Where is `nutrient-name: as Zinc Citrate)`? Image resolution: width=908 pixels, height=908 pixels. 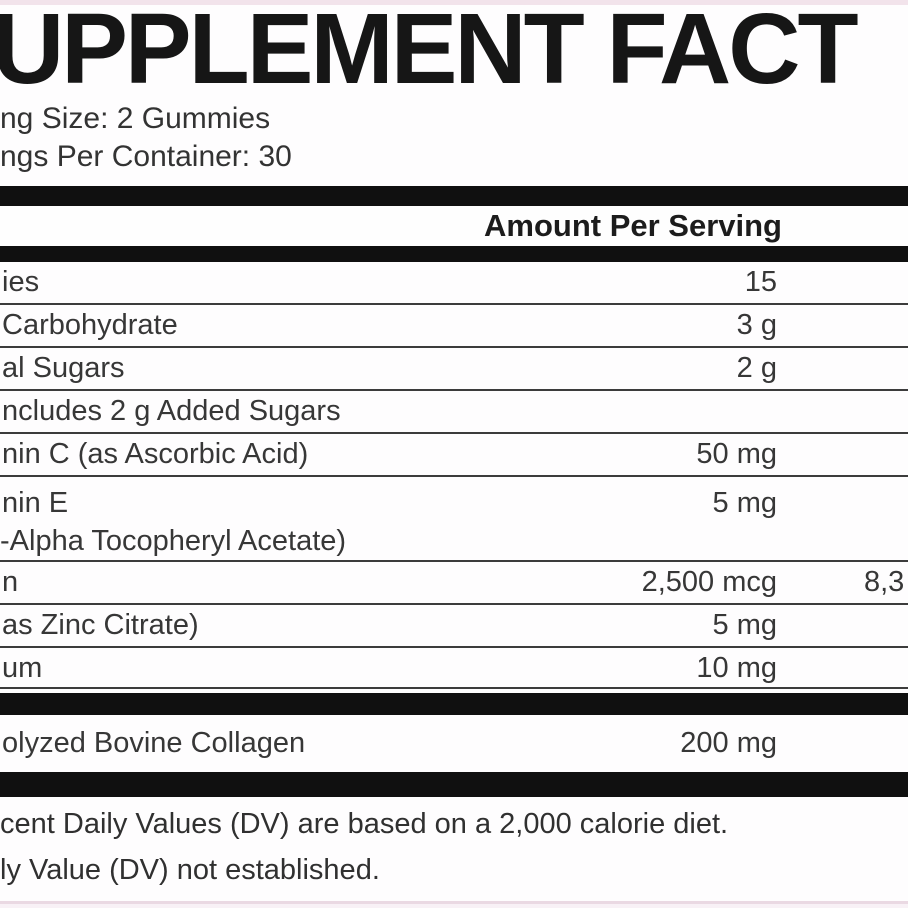
nutrient-name: as Zinc Citrate) is located at coordinates (100, 625).